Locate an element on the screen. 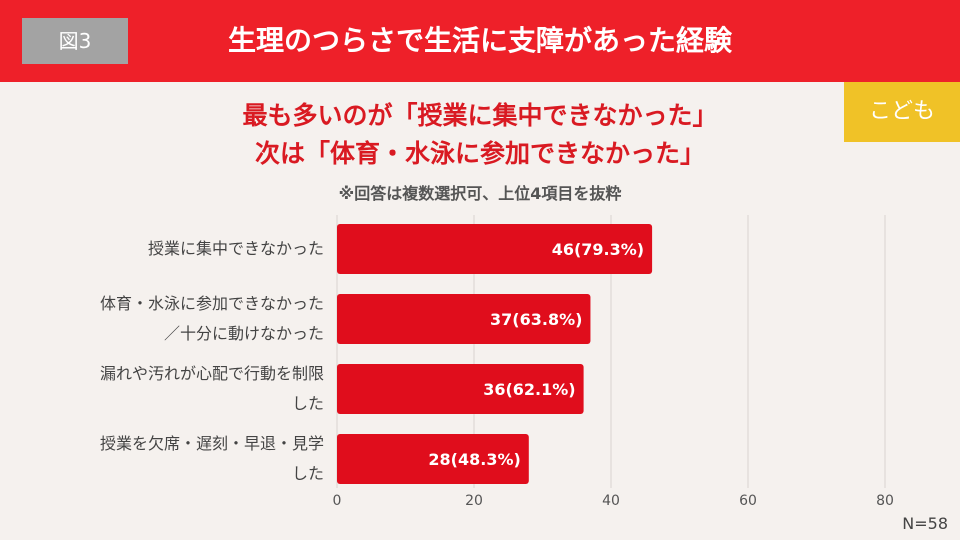 Image resolution: width=960 pixels, height=540 pixels. x-tick-label: 20 is located at coordinates (474, 501).